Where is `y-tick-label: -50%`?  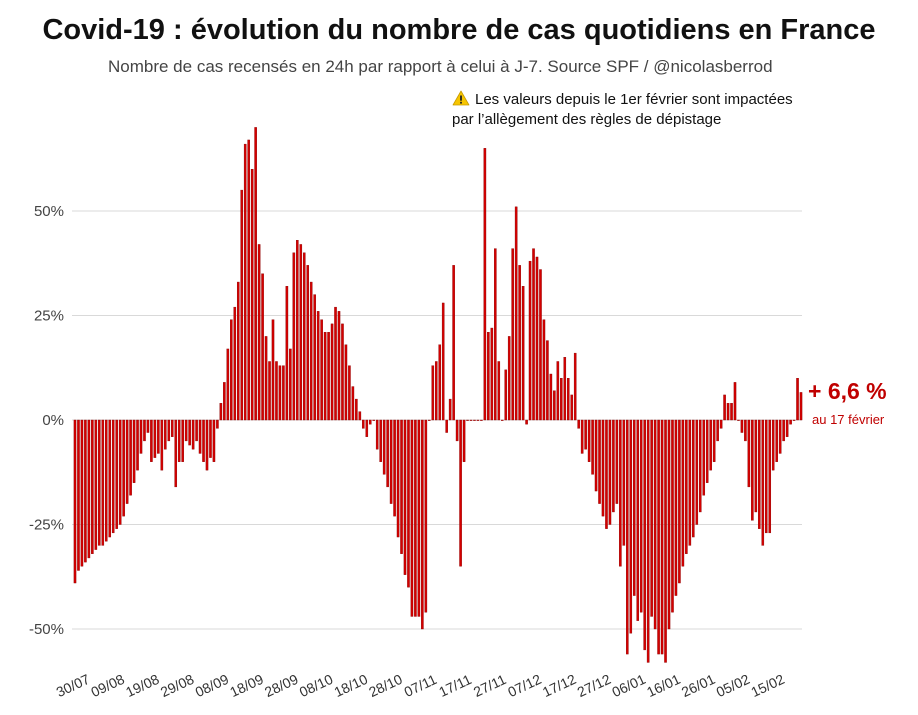 y-tick-label: -50% is located at coordinates (46, 629).